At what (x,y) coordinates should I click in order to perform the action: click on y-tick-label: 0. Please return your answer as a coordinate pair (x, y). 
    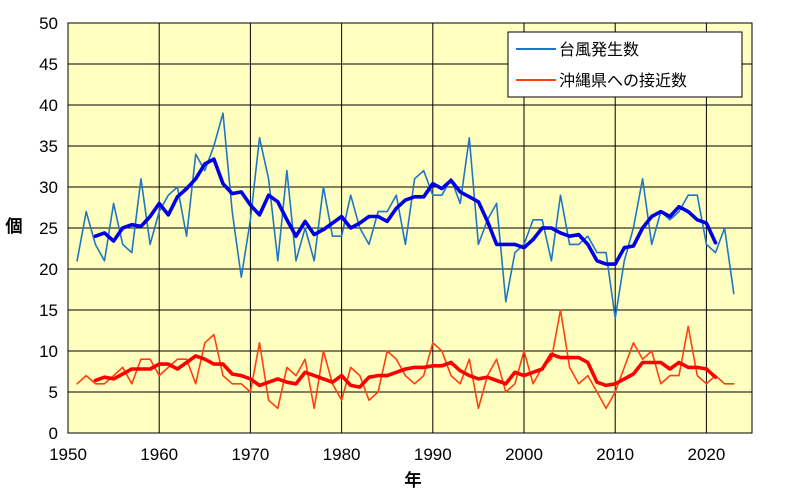
    Looking at the image, I should click on (53, 433).